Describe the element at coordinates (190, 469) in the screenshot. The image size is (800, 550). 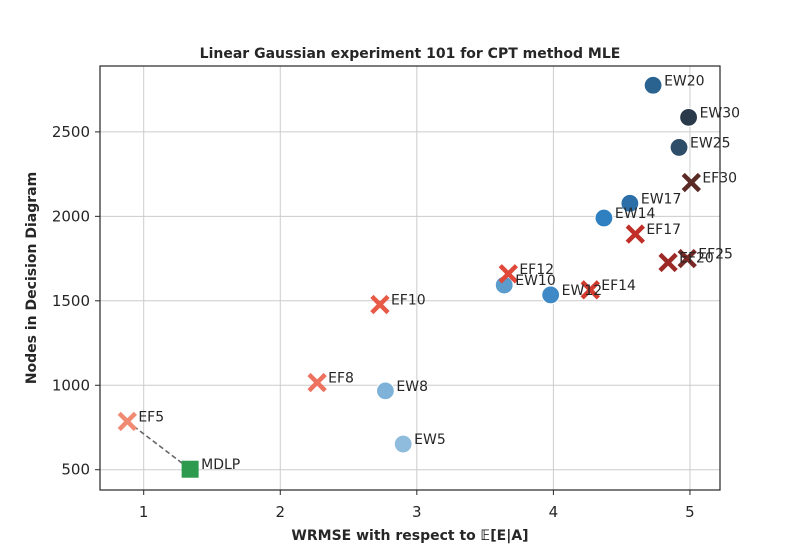
I see `point-mdlp` at that location.